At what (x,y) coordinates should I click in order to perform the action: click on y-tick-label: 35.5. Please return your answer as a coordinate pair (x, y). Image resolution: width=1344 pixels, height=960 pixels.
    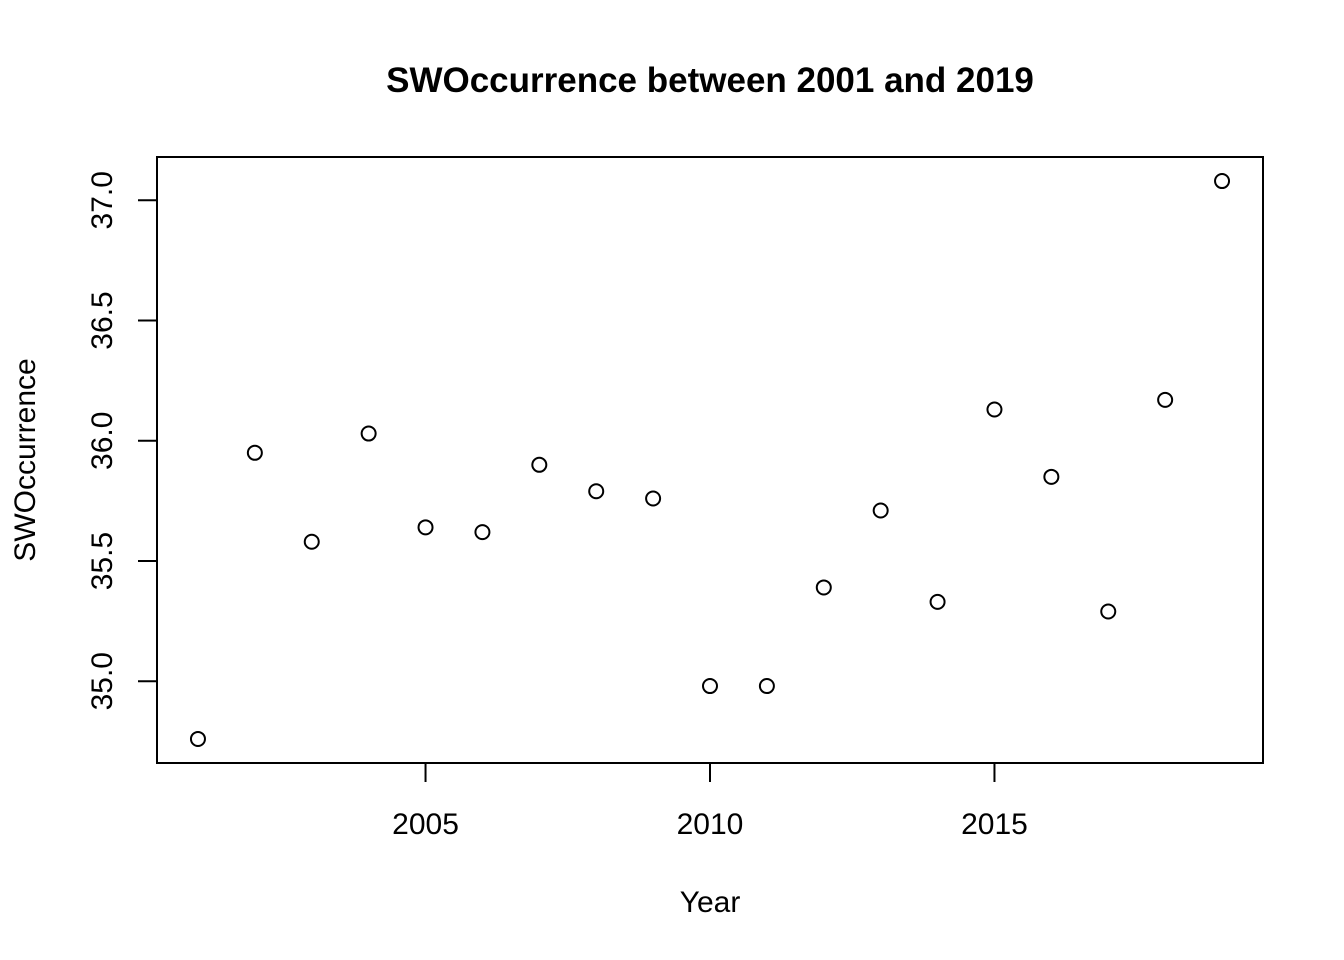
    Looking at the image, I should click on (102, 561).